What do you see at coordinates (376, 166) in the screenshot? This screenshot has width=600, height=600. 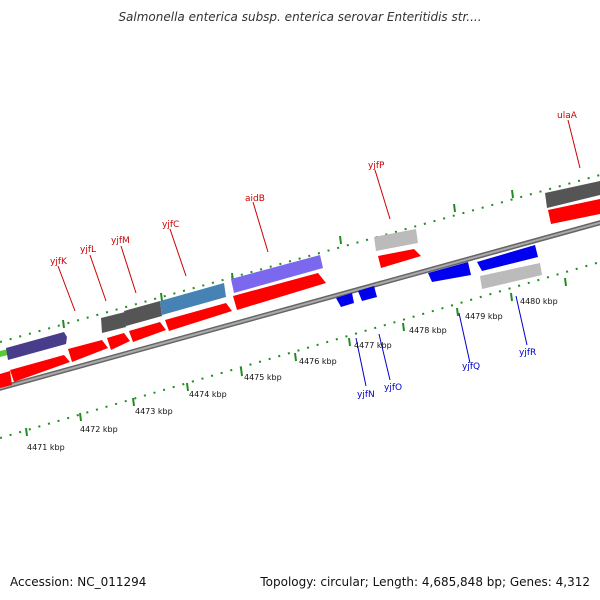 I see `gene-label-yjfP: yjfP` at bounding box center [376, 166].